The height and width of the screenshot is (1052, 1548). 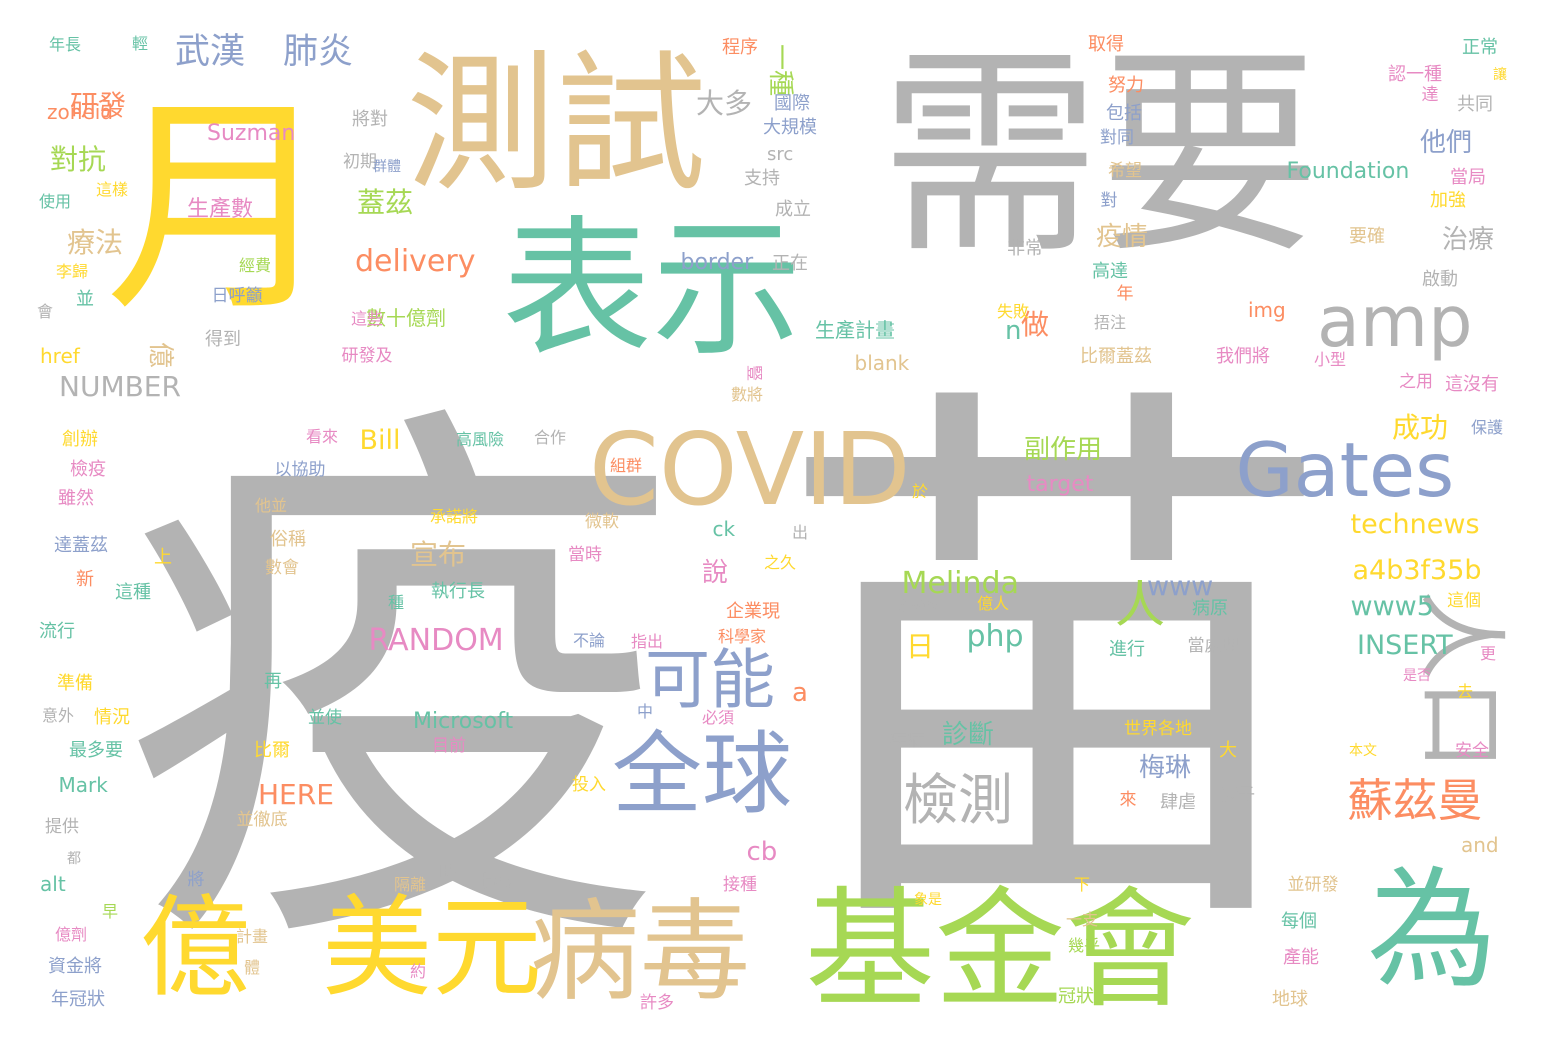 What do you see at coordinates (647, 641) in the screenshot?
I see `cloud-word: 指出` at bounding box center [647, 641].